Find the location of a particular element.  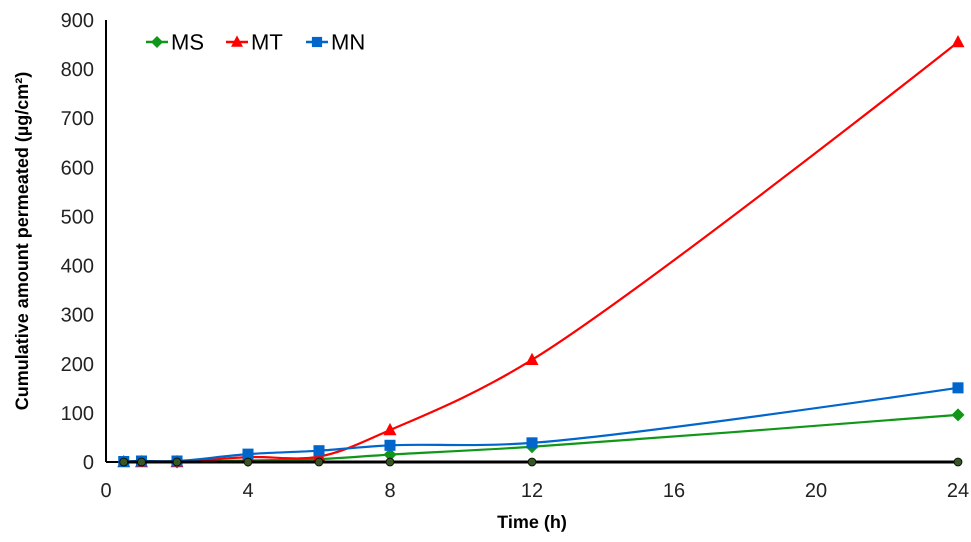

y-tick-label: 300 is located at coordinates (77, 315).